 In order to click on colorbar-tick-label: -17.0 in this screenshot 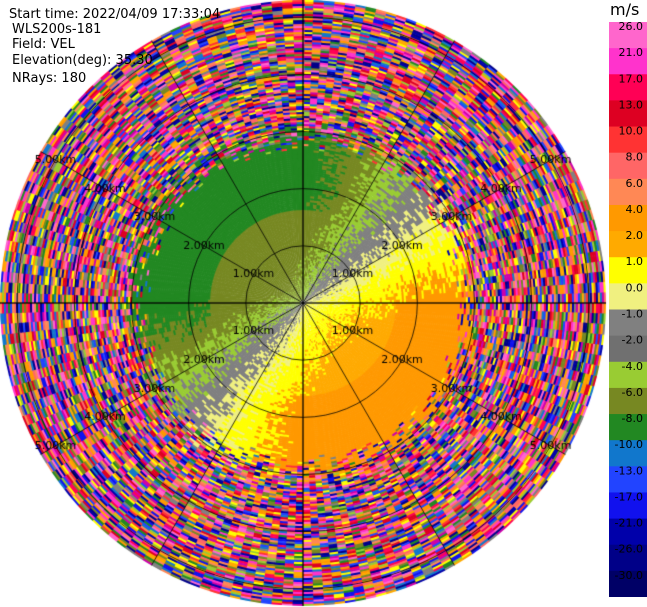, I will do `click(629, 496)`.